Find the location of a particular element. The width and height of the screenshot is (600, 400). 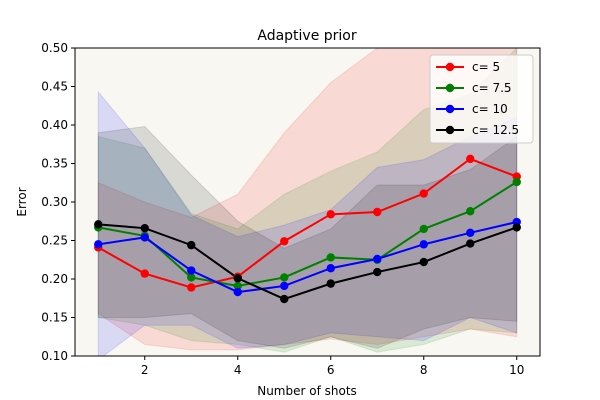

legend-box is located at coordinates (481, 99).